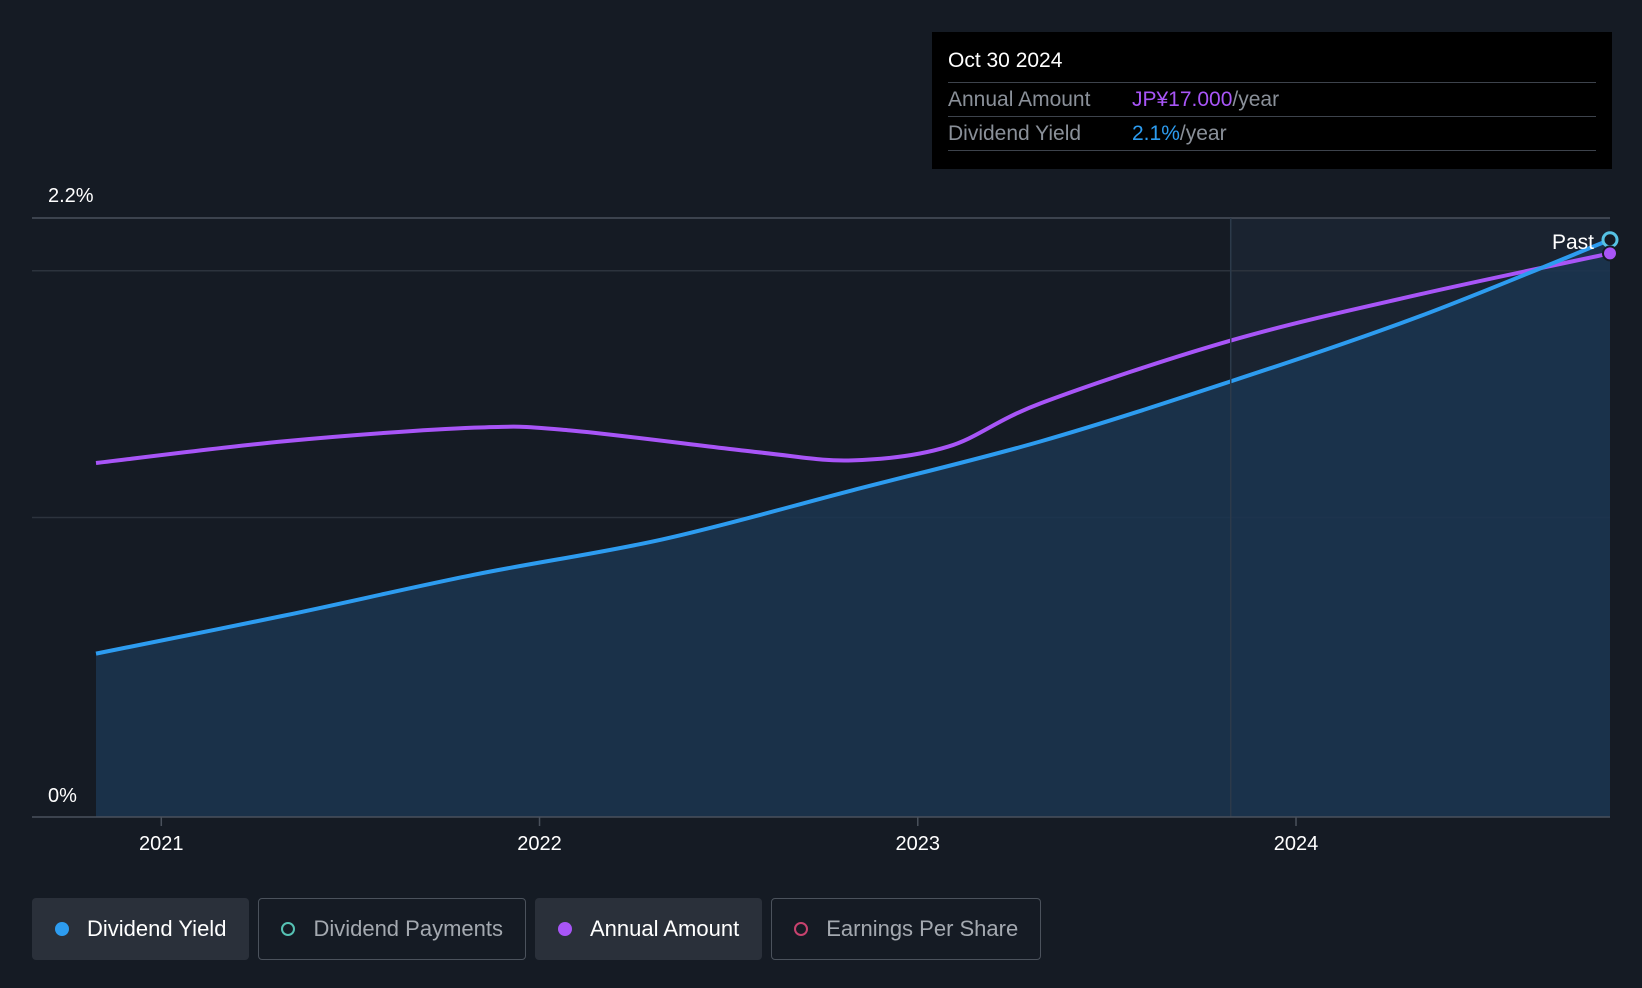  Describe the element at coordinates (288, 929) in the screenshot. I see `dividend-payments-ring-icon` at that location.